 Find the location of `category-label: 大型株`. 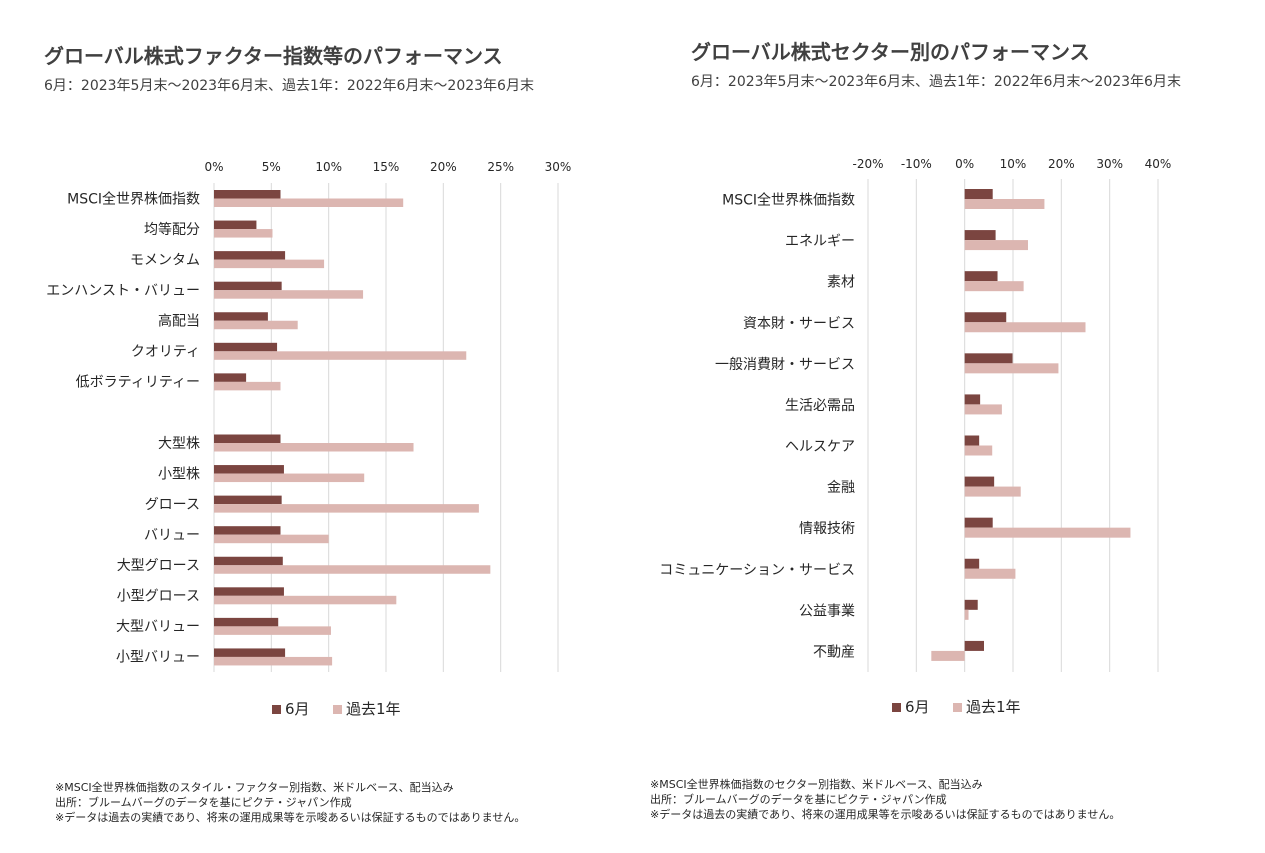

category-label: 大型株 is located at coordinates (179, 444).